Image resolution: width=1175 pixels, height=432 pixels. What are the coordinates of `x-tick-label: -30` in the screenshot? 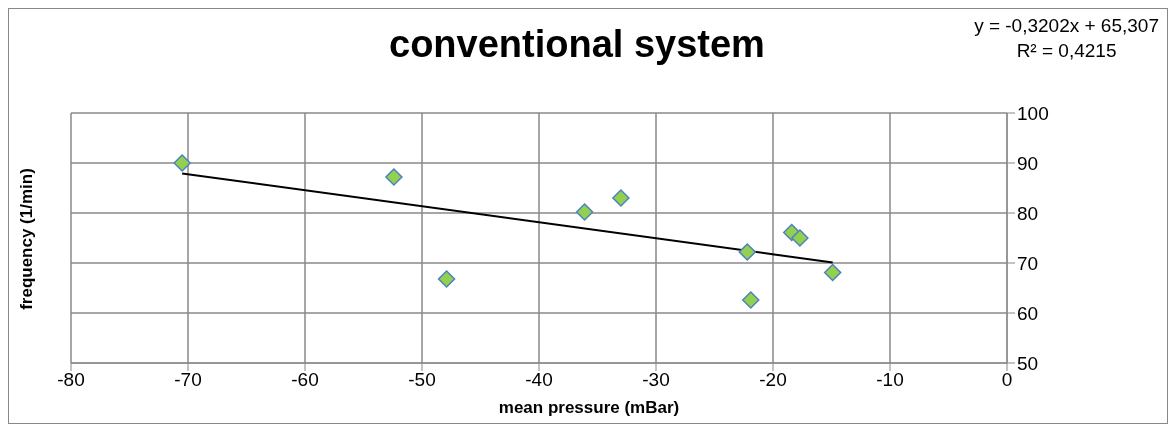 It's located at (656, 380).